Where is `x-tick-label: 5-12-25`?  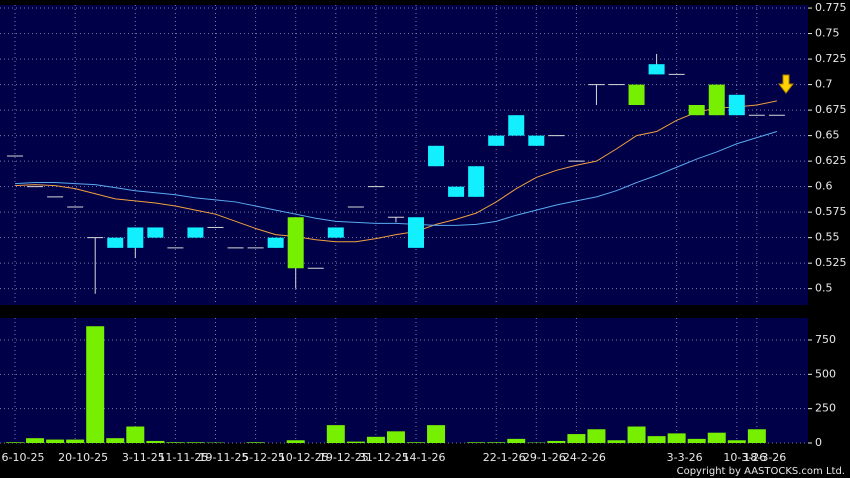
x-tick-label: 5-12-25 is located at coordinates (263, 457).